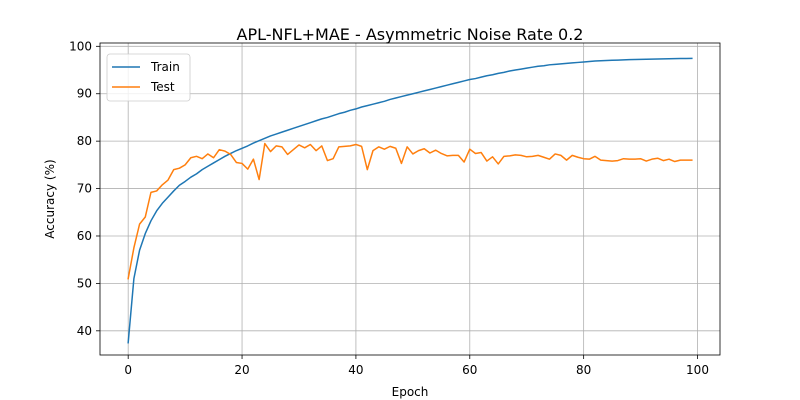 Image resolution: width=800 pixels, height=400 pixels. I want to click on y-tick-label: 80, so click(84, 141).